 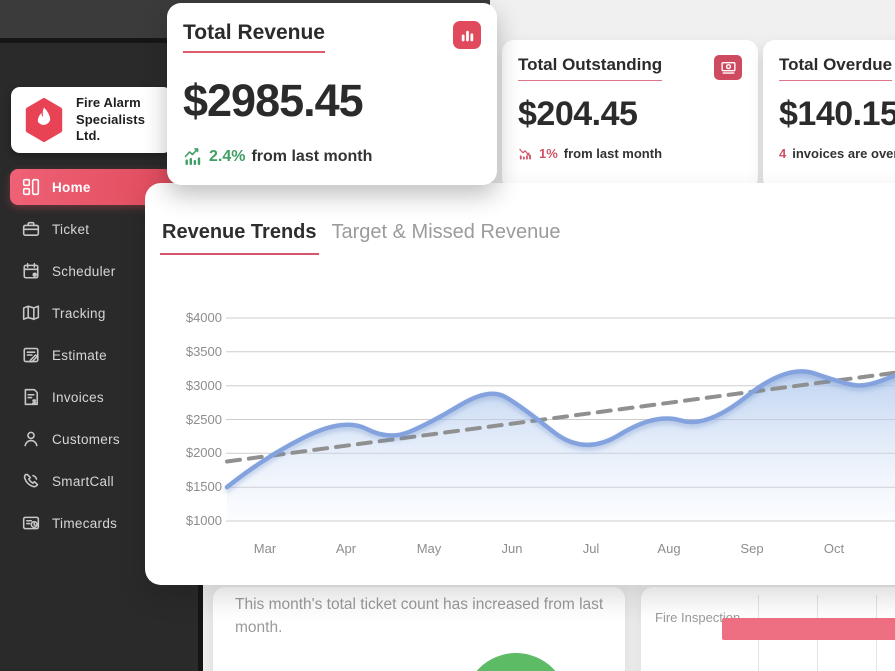 What do you see at coordinates (728, 67) in the screenshot?
I see `banknote-icon` at bounding box center [728, 67].